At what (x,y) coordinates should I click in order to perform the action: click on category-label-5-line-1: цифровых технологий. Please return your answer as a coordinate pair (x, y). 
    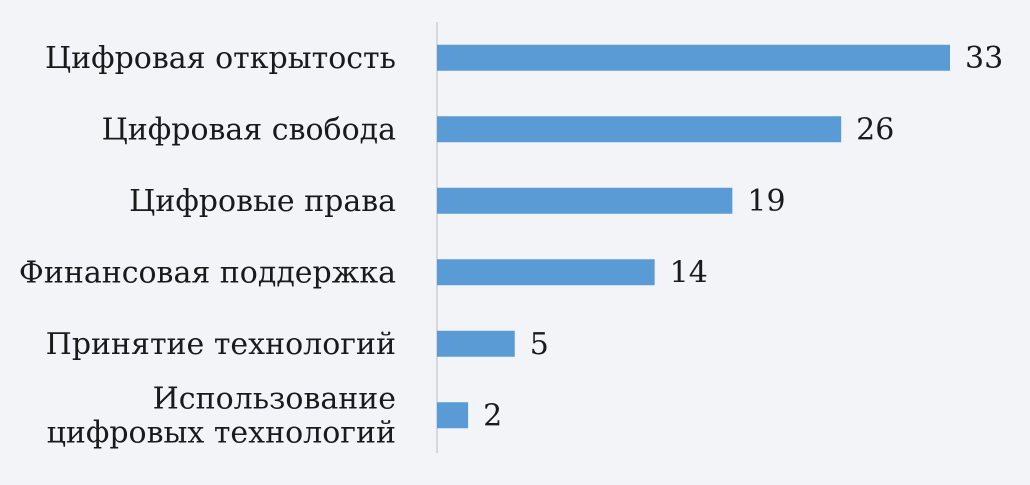
    Looking at the image, I should click on (221, 432).